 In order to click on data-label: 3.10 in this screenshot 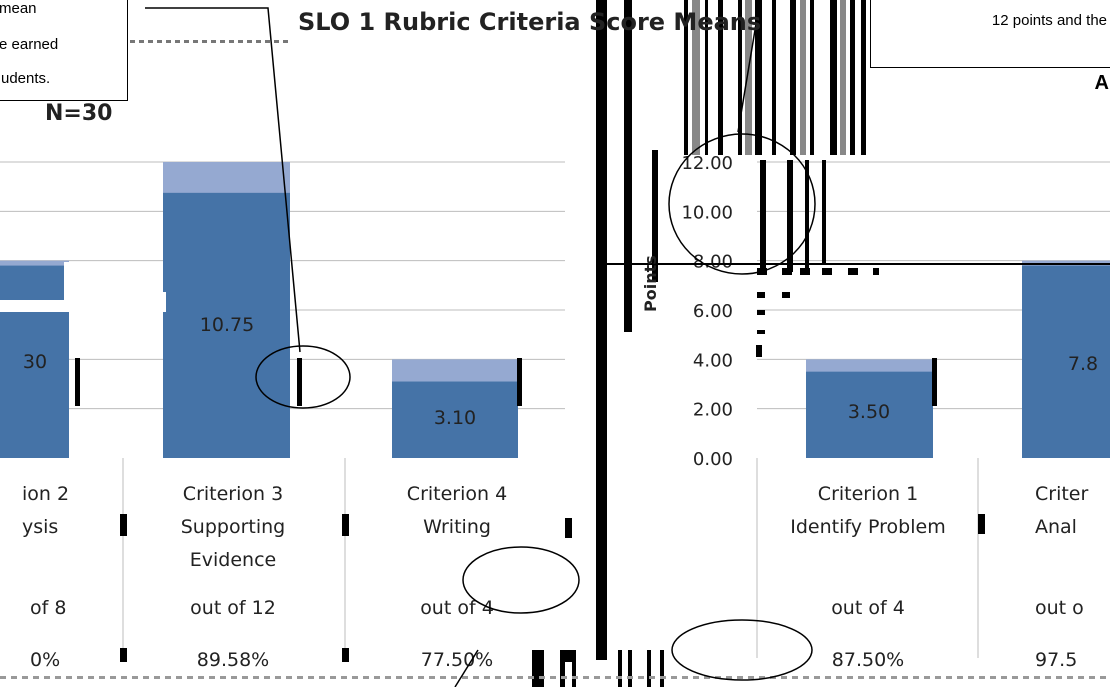, I will do `click(455, 418)`.